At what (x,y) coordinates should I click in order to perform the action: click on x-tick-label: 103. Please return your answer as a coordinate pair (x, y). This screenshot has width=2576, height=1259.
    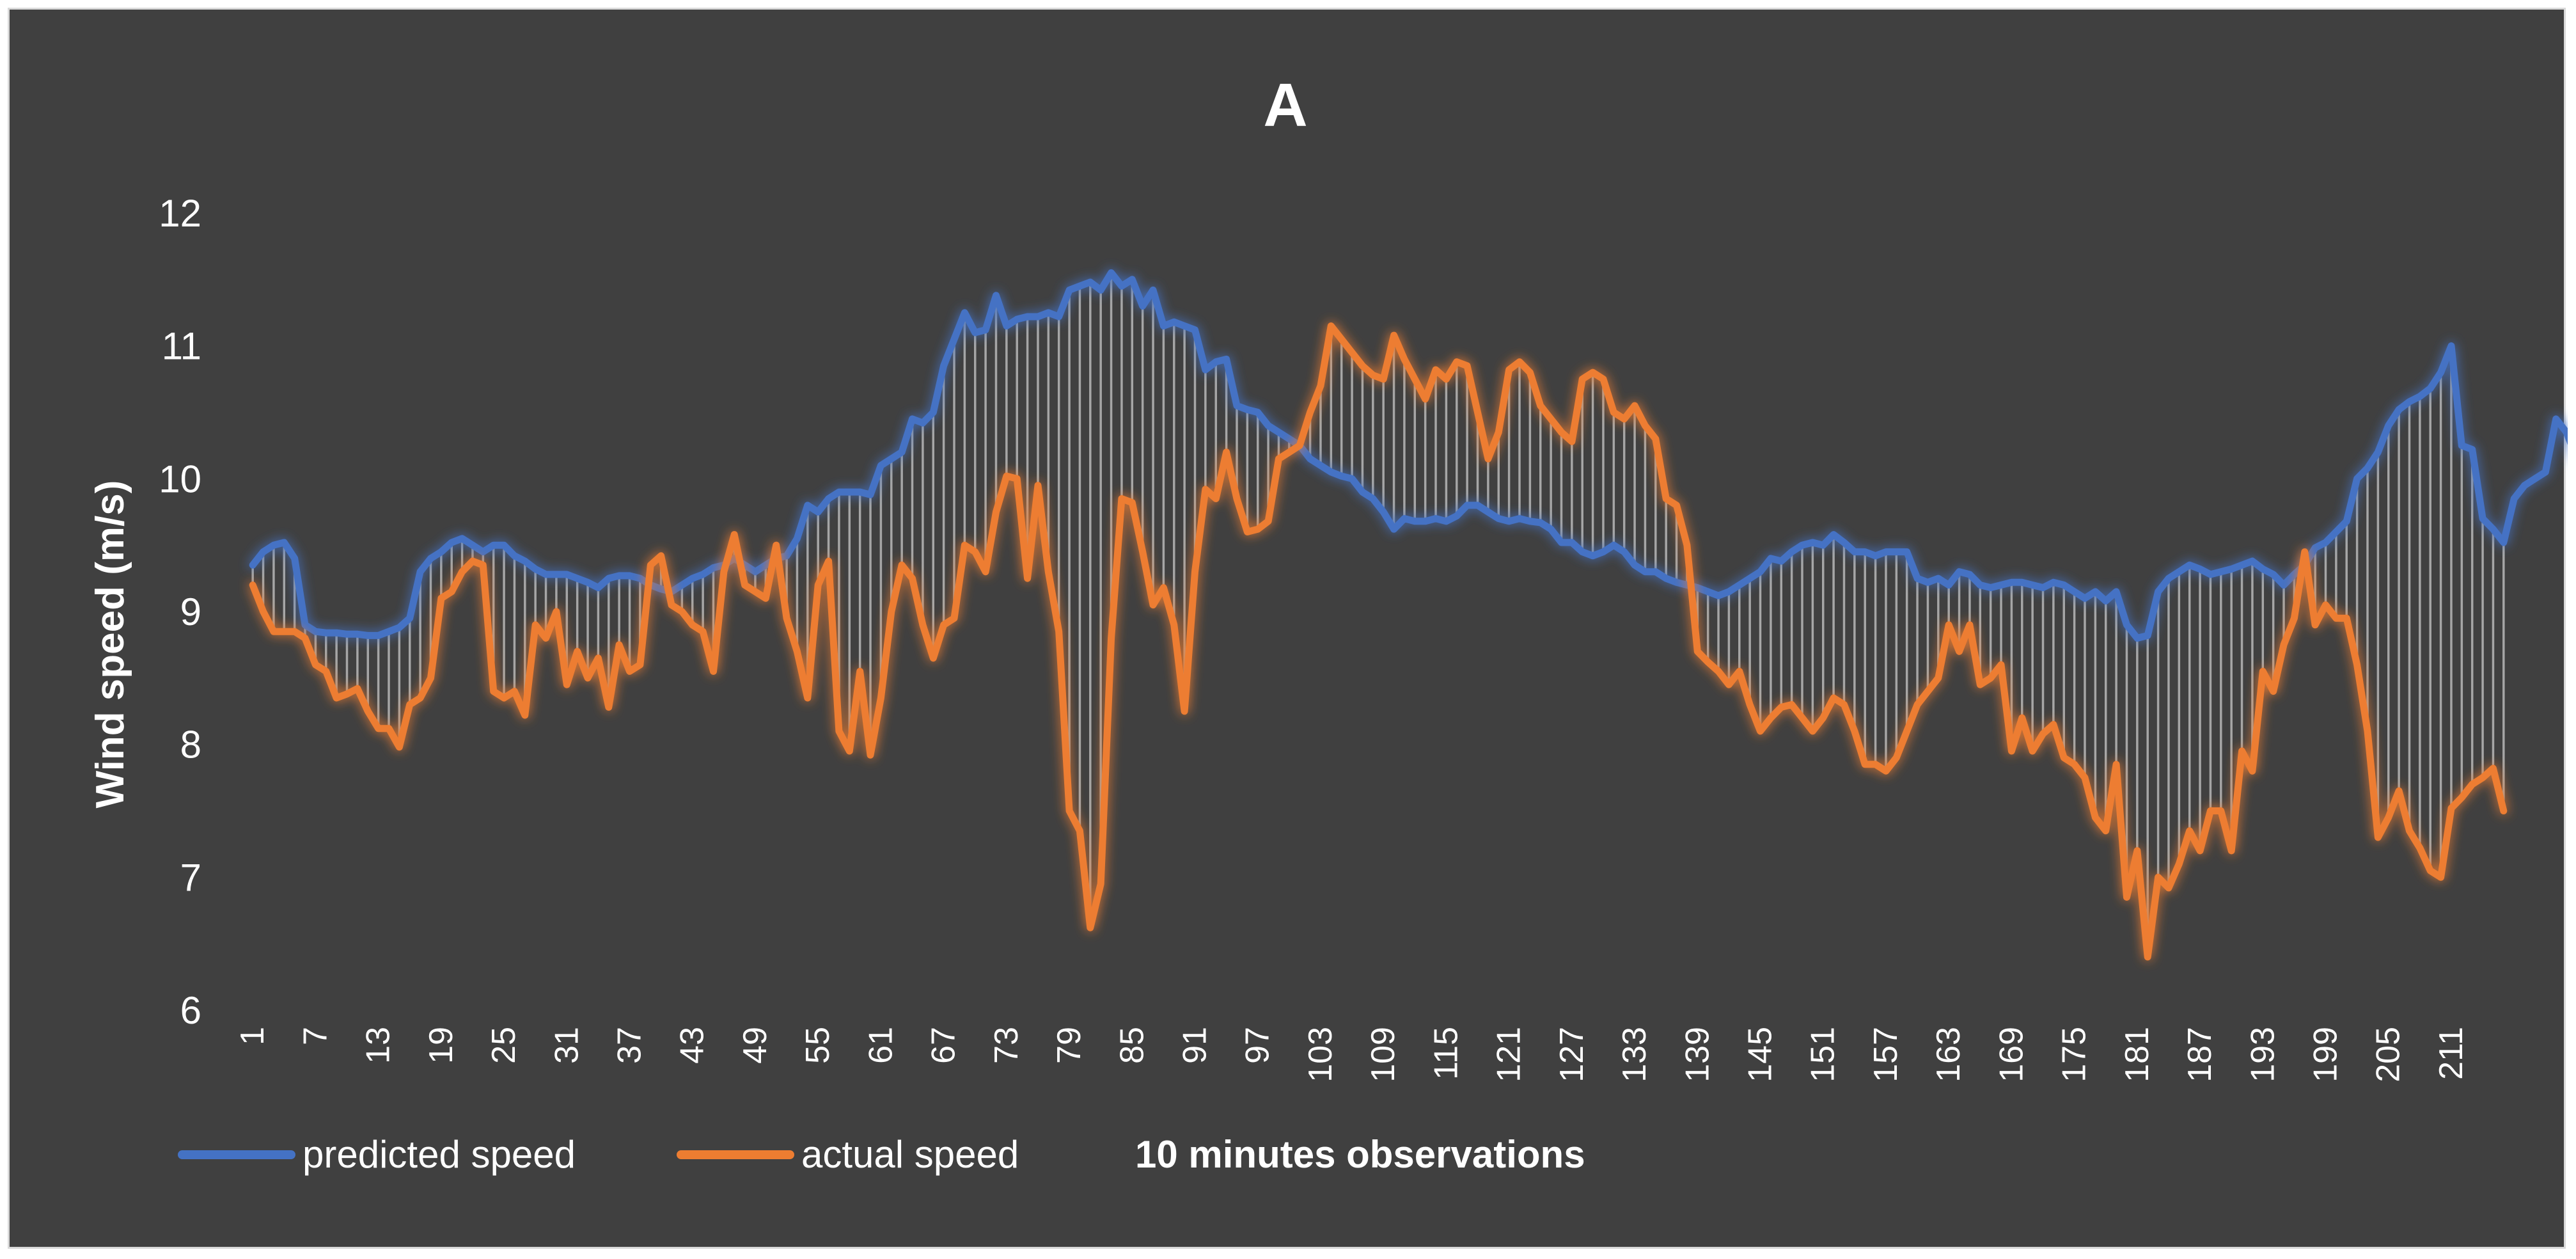
    Looking at the image, I should click on (1320, 1054).